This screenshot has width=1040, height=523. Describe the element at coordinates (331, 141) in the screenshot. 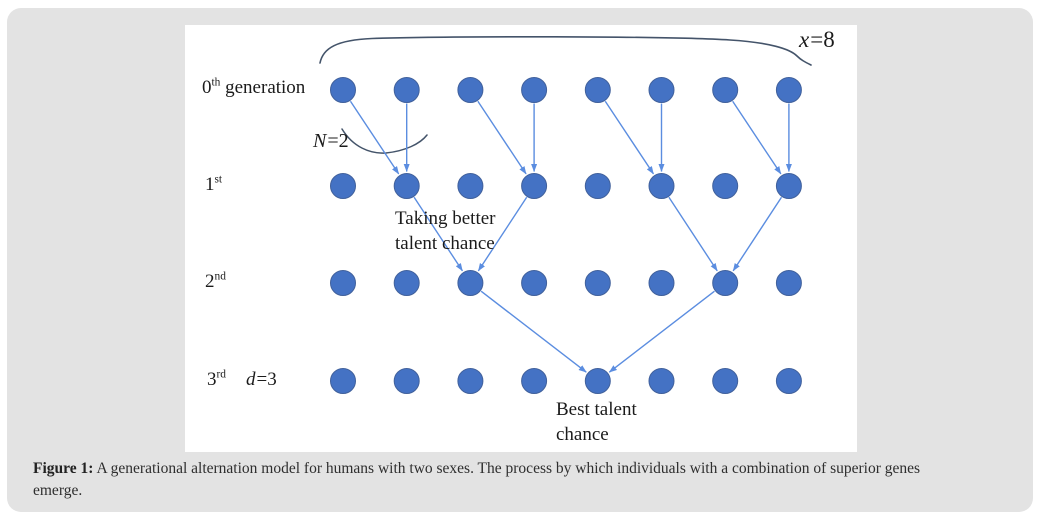

I see `pair-size-label: N=2` at that location.